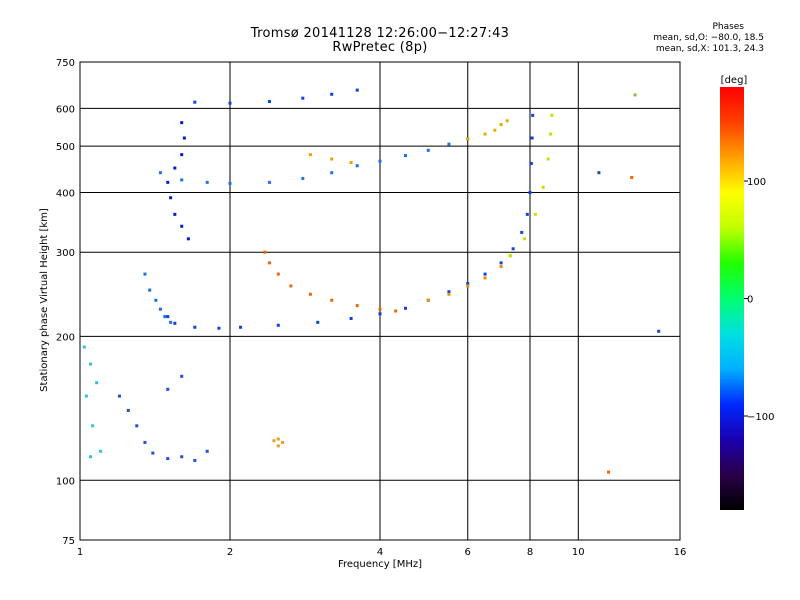 This screenshot has height=600, width=800. I want to click on y-tick-label: 400, so click(65, 193).